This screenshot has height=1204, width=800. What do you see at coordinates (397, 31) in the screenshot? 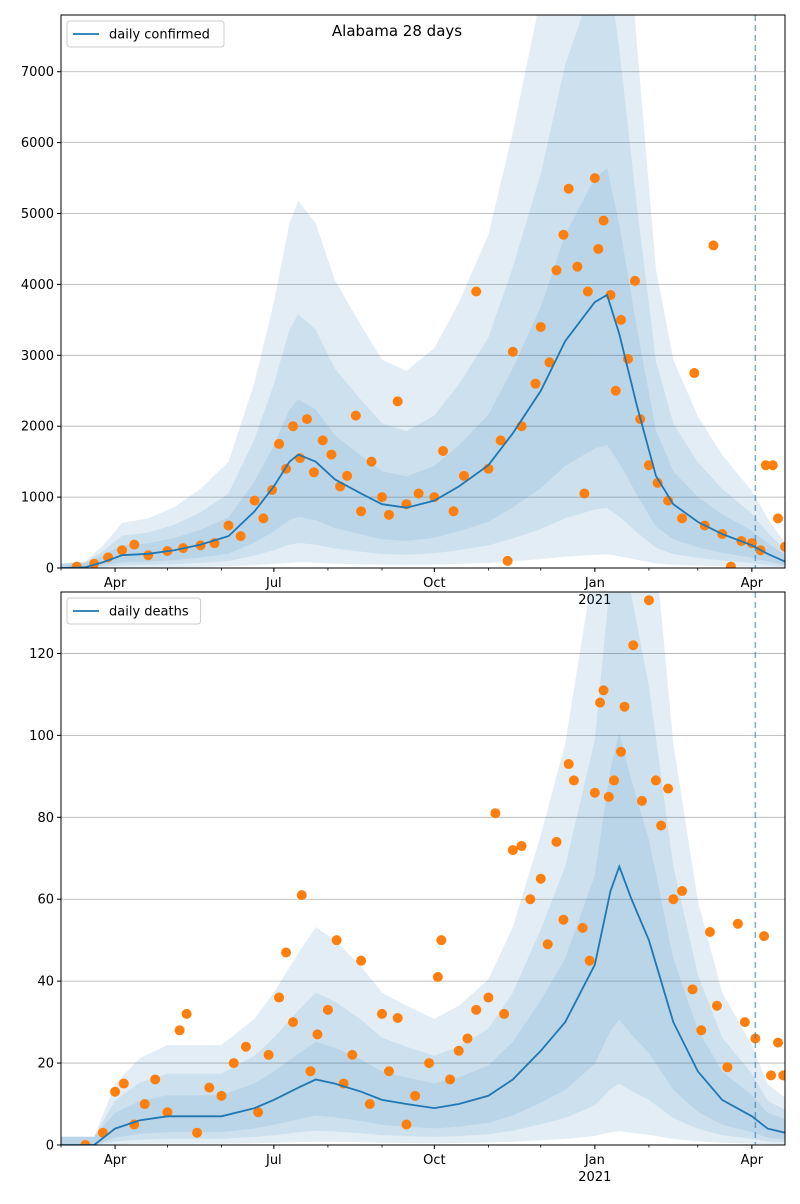
I see `figure-title: Alabama 28 days` at bounding box center [397, 31].